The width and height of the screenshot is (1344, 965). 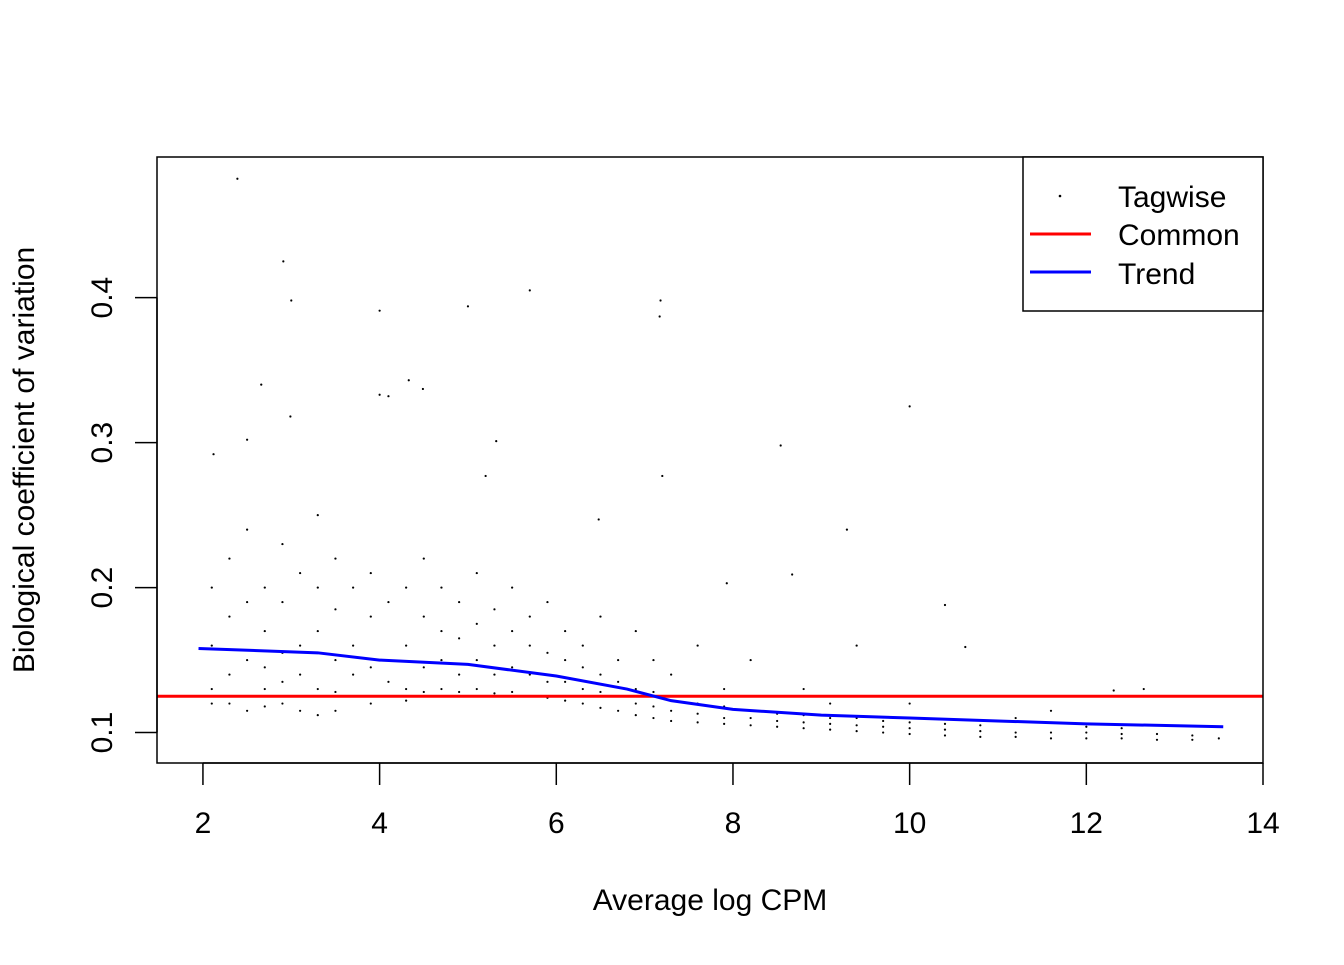 What do you see at coordinates (102, 733) in the screenshot?
I see `y-tick-label: 0.1` at bounding box center [102, 733].